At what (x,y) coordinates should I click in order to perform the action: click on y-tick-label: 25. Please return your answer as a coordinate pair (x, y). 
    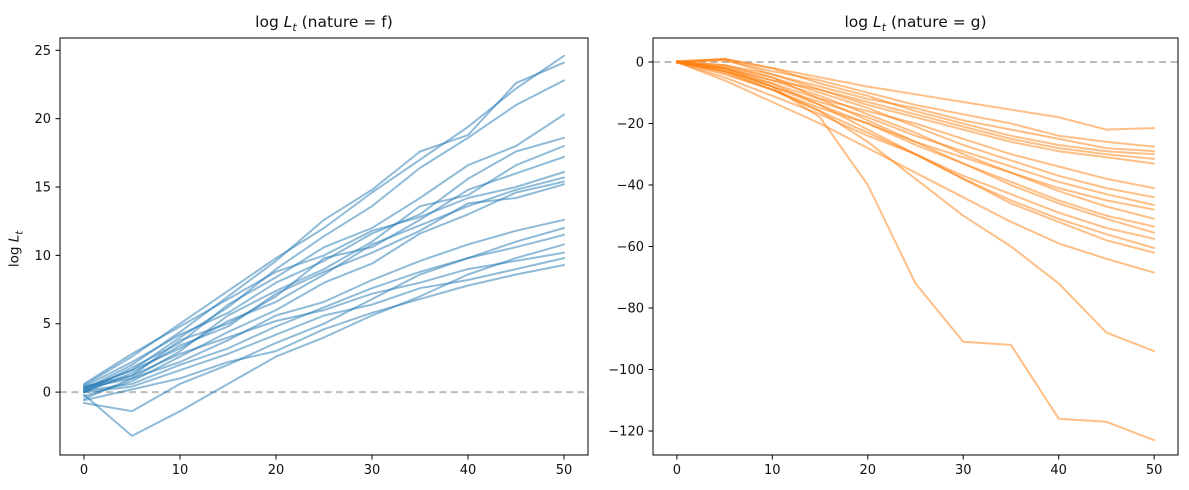
    Looking at the image, I should click on (42, 51).